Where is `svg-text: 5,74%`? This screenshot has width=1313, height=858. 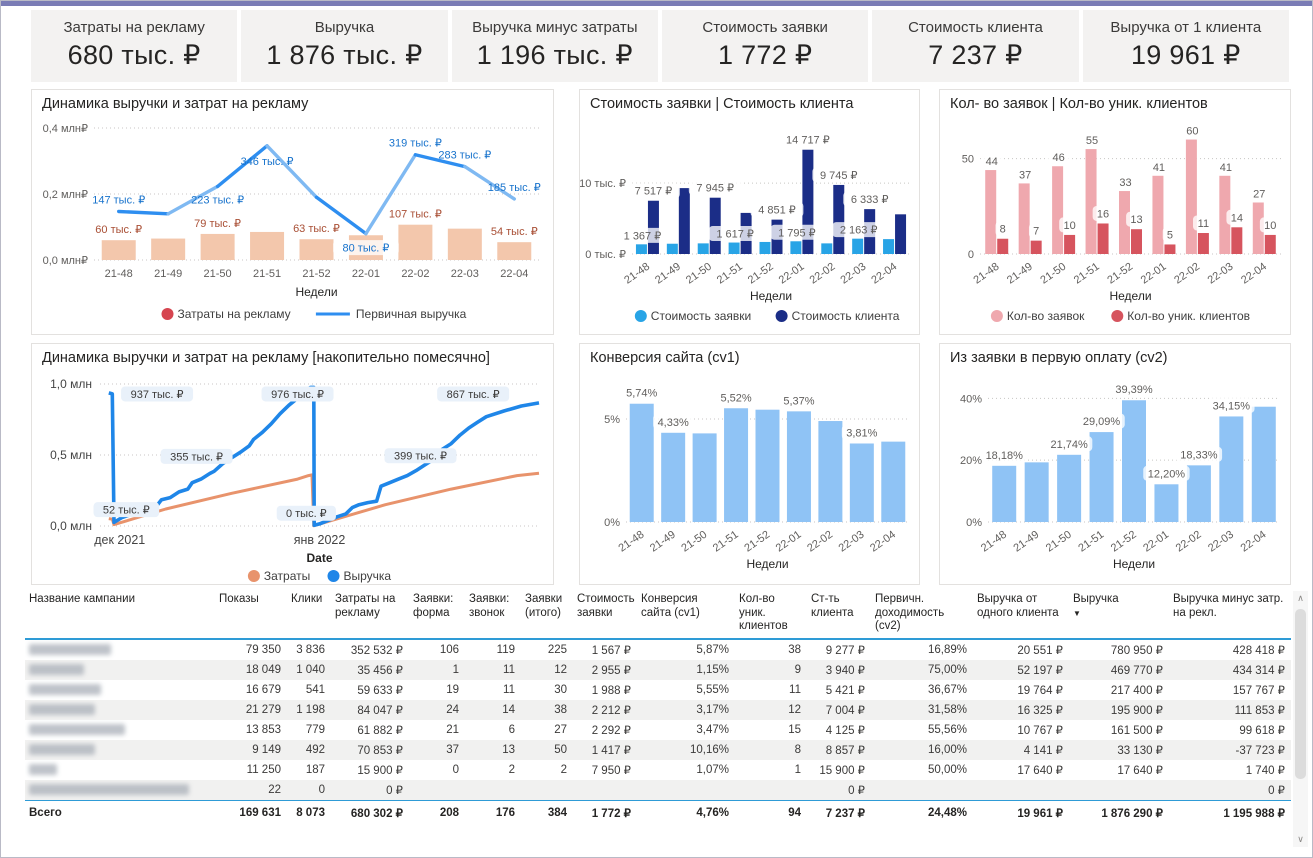 svg-text: 5,74% is located at coordinates (641, 394).